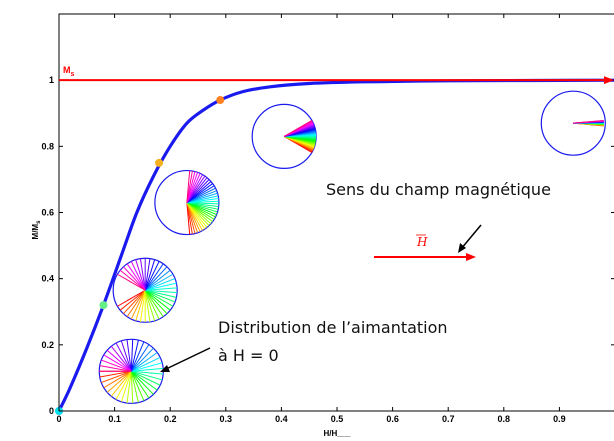  I want to click on distribution-label-line2: à H = 0, so click(248, 355).